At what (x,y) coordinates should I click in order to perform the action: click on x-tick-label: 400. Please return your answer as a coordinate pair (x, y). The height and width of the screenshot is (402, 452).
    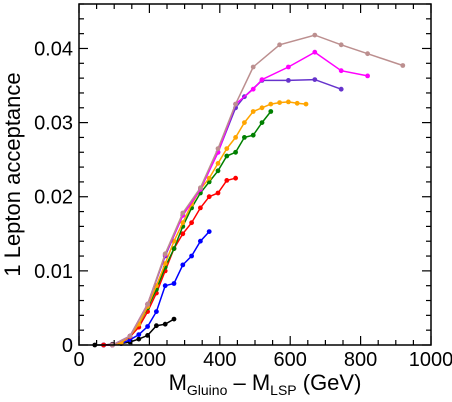
    Looking at the image, I should click on (219, 360).